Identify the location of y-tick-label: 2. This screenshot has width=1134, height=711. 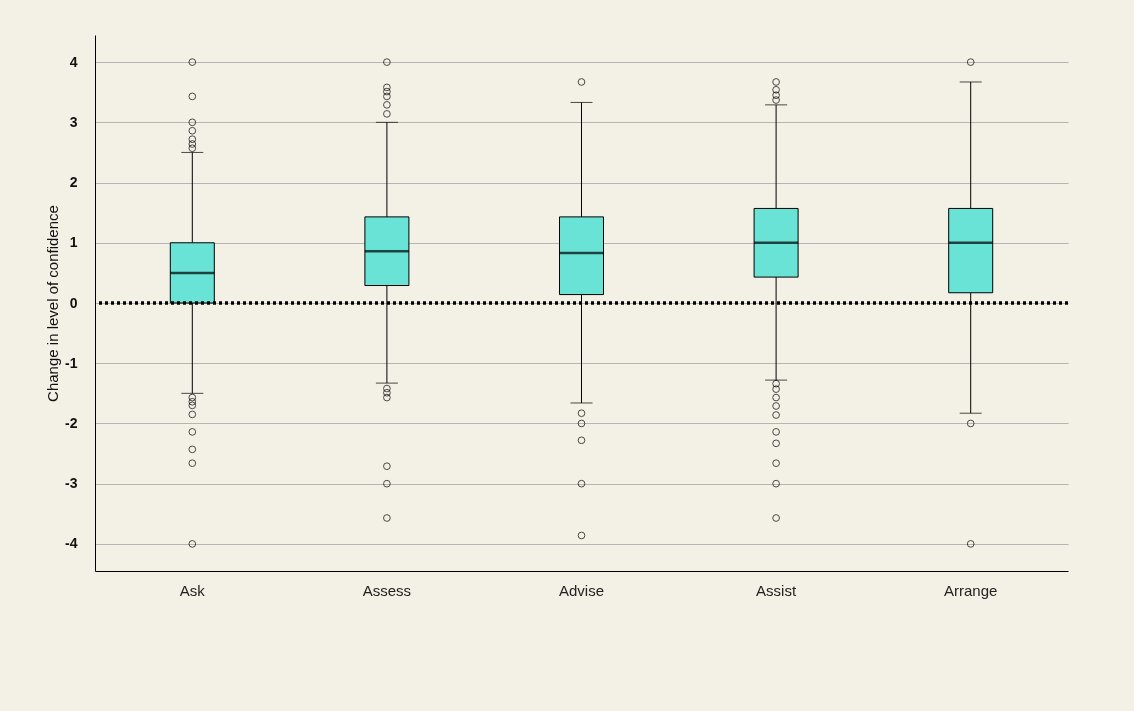
(73, 182).